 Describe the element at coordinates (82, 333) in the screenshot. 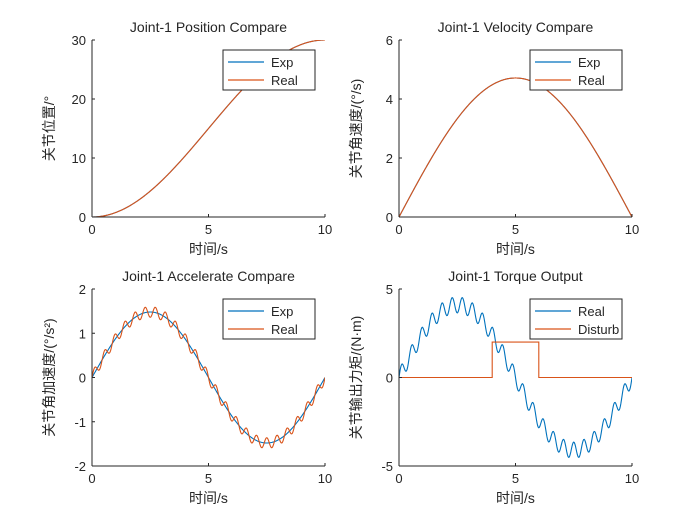

I see `y-tick-label: 1` at that location.